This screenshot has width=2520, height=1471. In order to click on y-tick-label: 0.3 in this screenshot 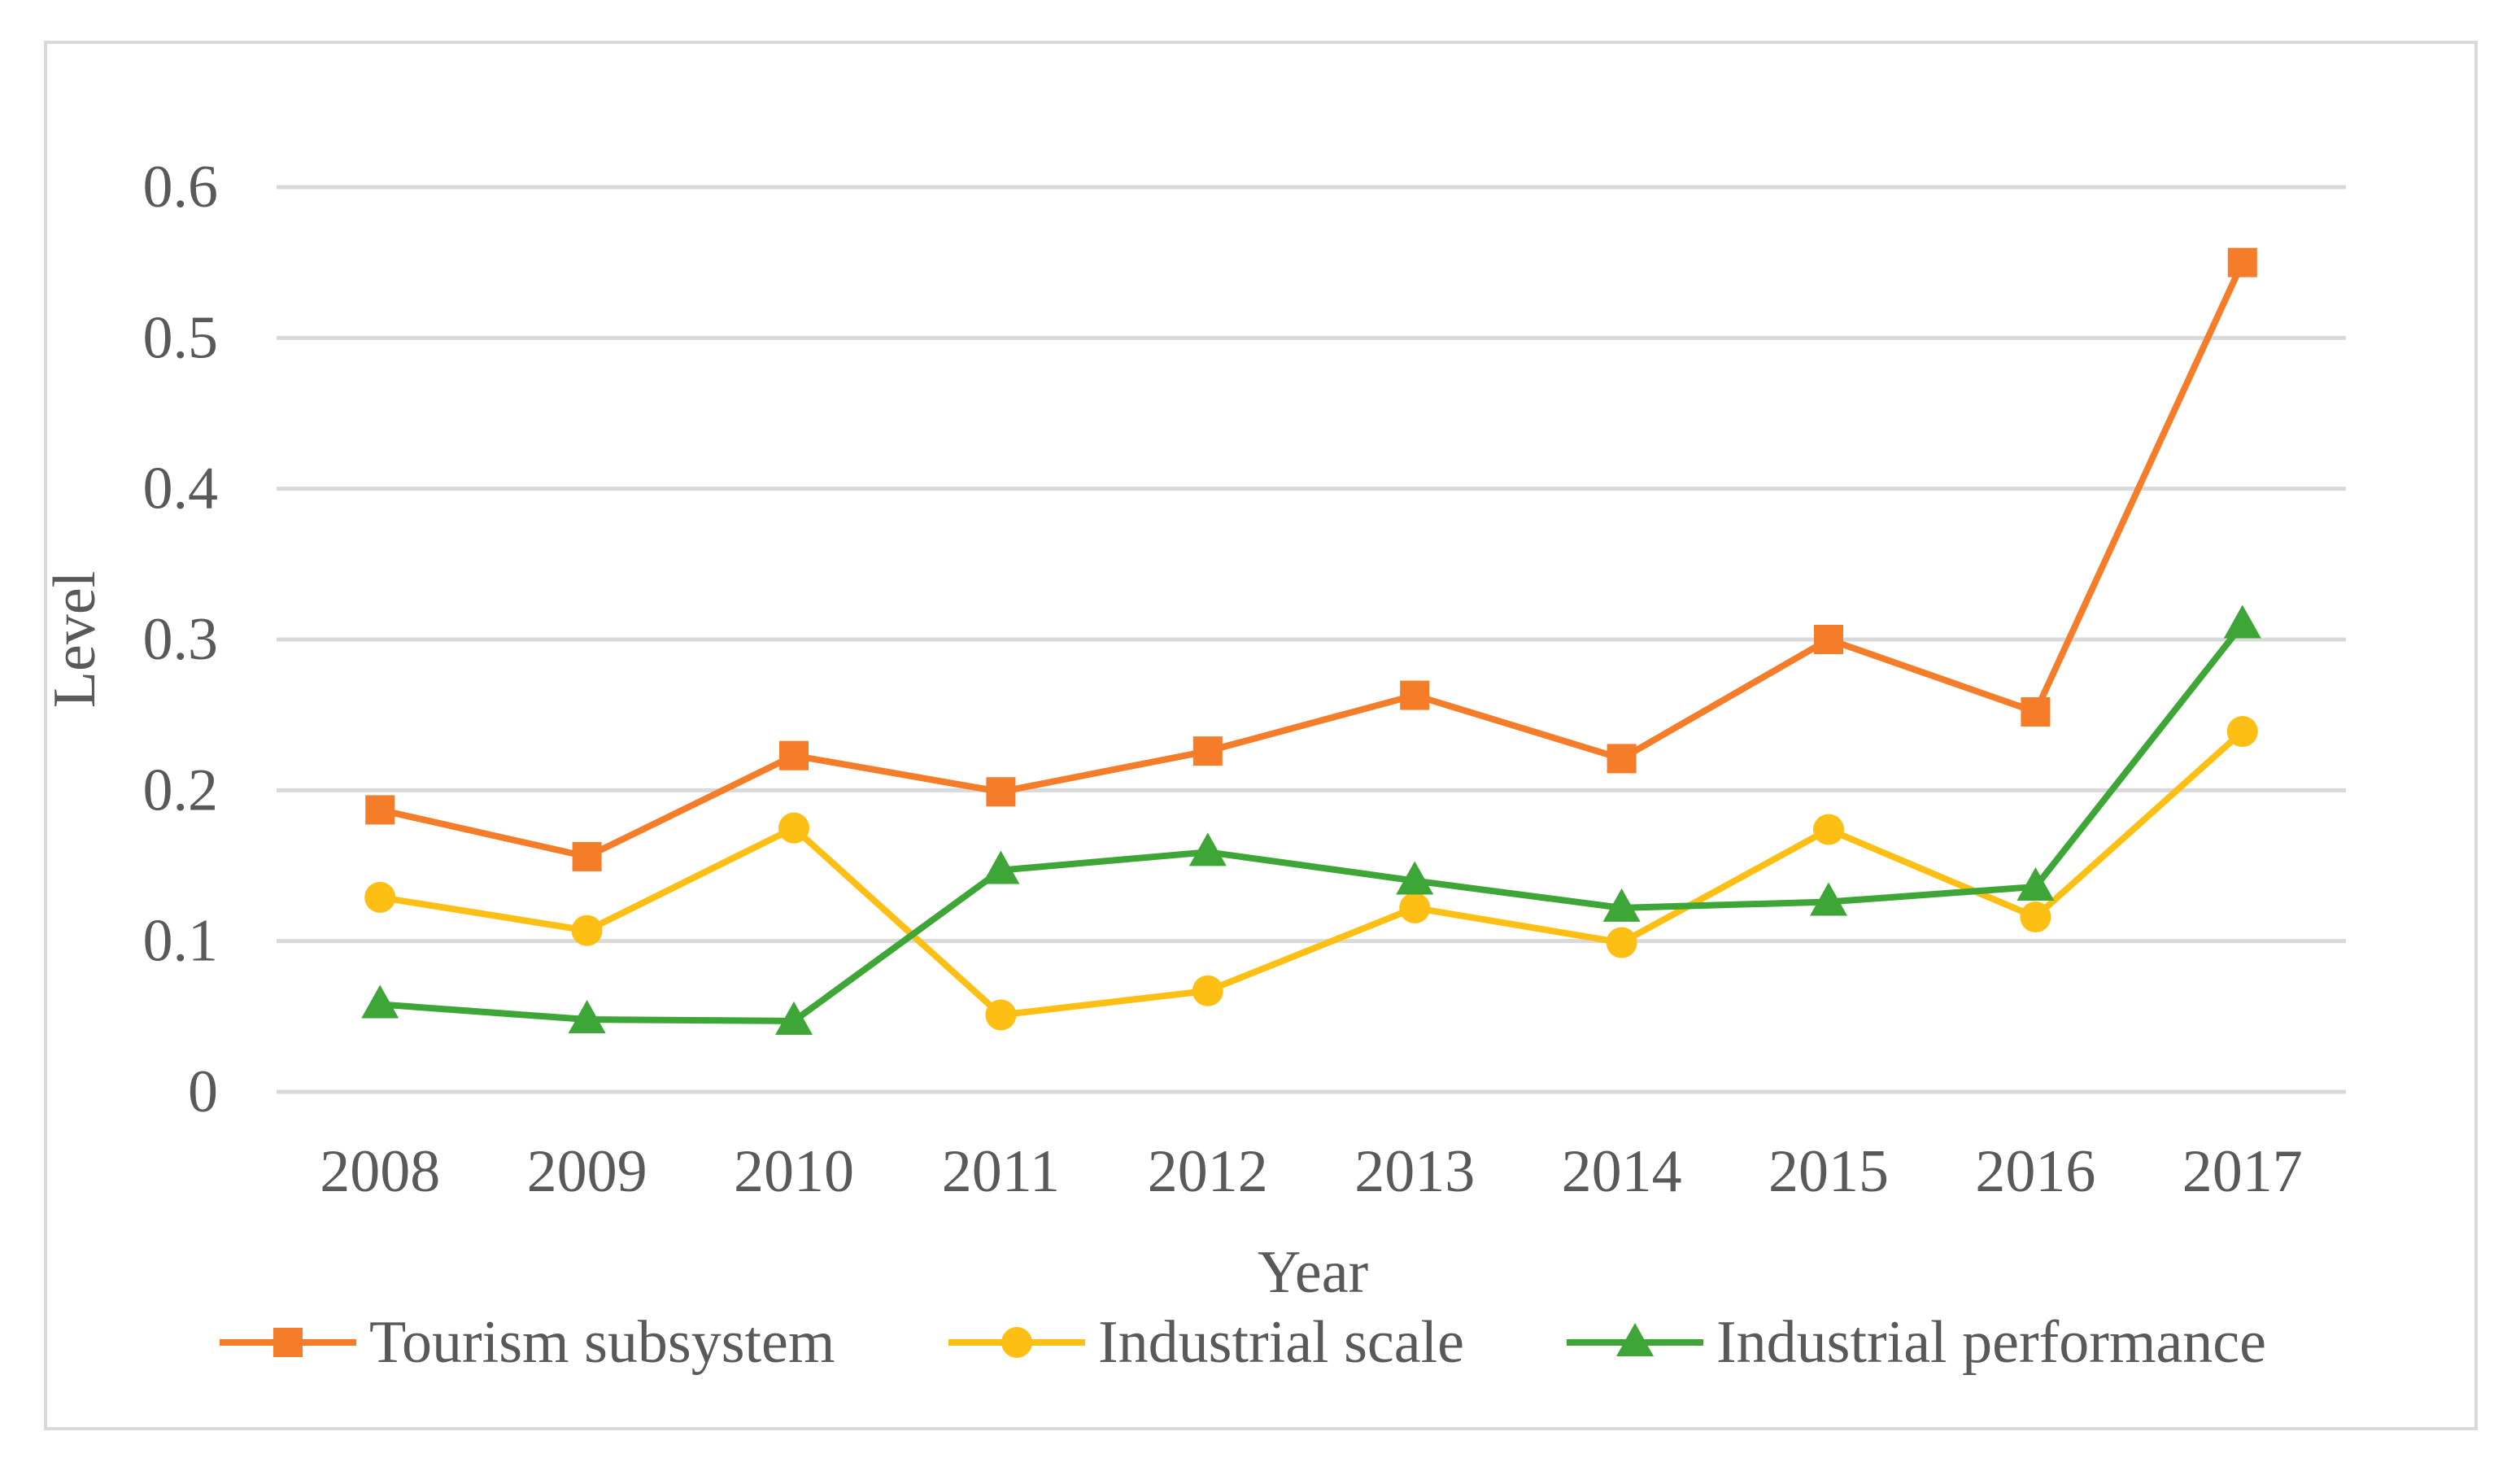, I will do `click(181, 639)`.